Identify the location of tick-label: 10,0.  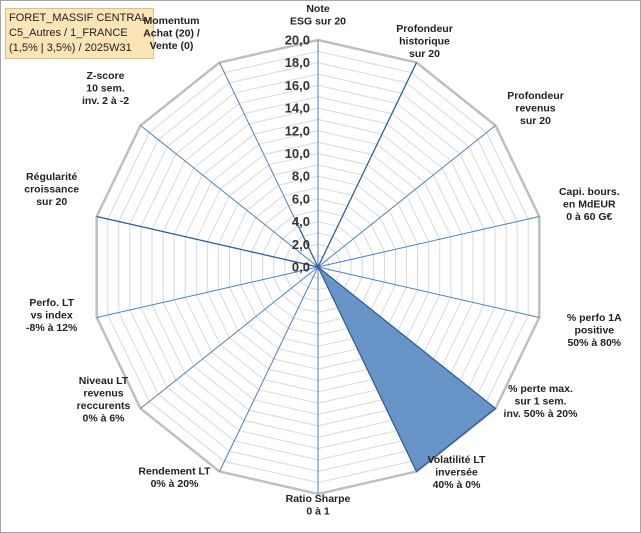
(297, 153).